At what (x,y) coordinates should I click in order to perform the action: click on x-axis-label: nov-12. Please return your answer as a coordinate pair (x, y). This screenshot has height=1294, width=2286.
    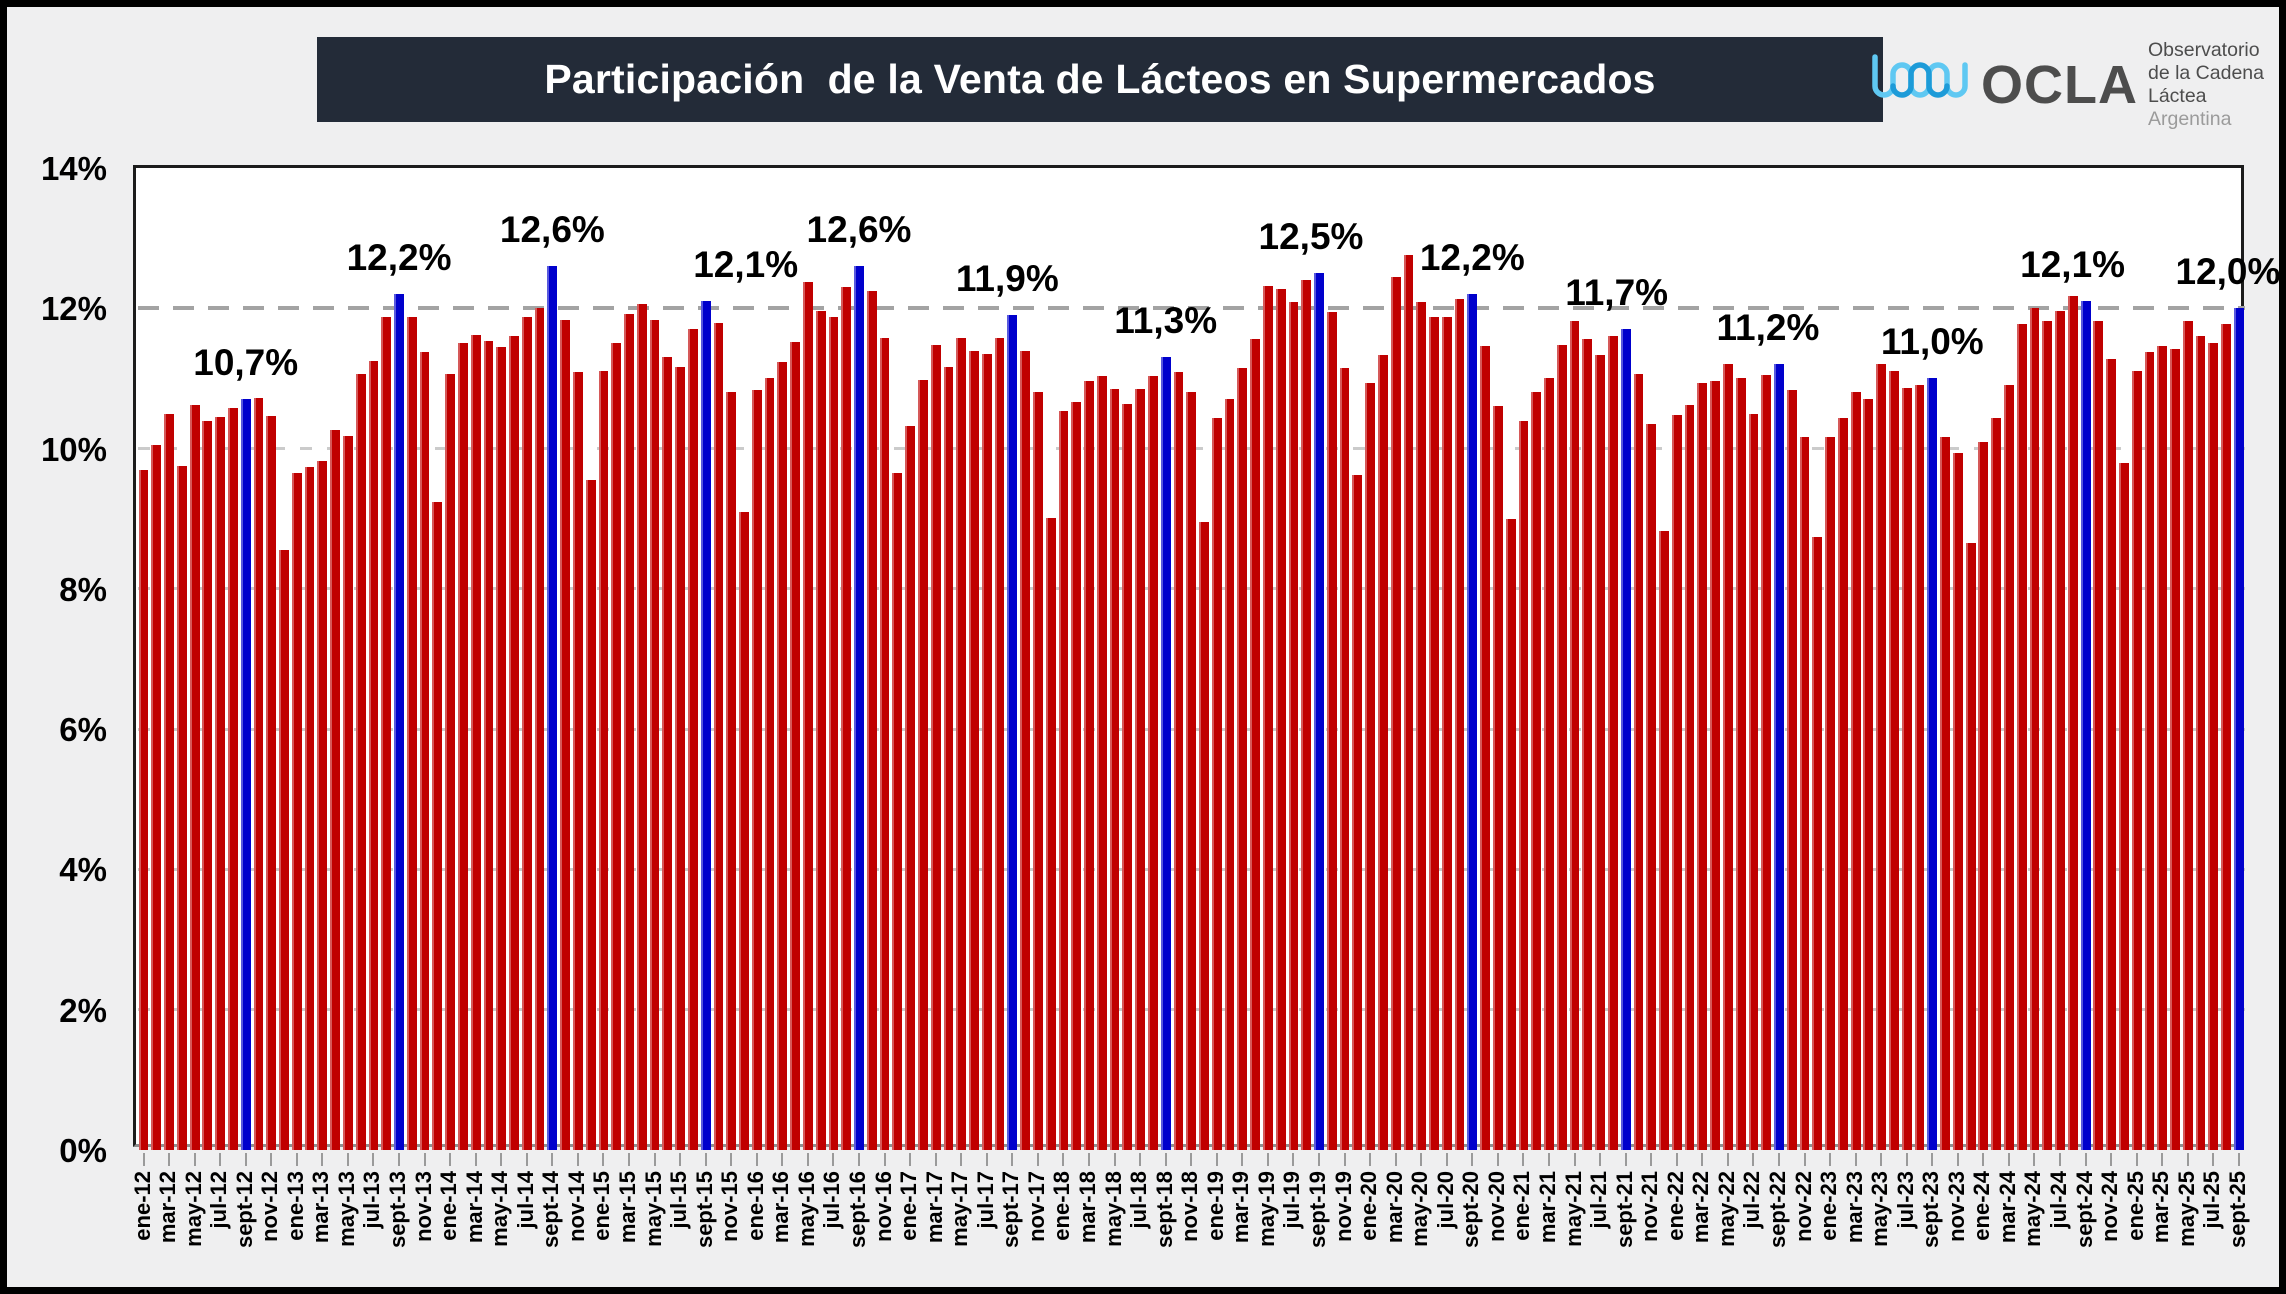
    Looking at the image, I should click on (270, 1206).